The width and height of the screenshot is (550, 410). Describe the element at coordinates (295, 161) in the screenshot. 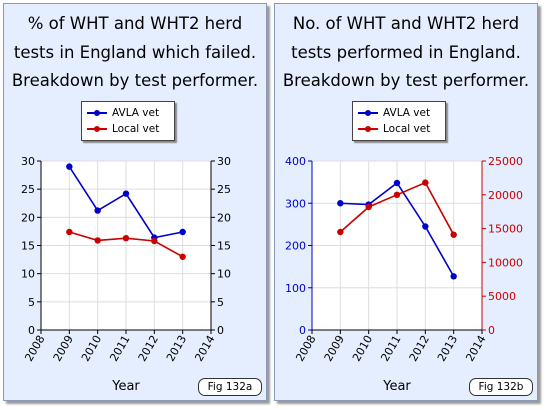

I see `y-tick-label: 400` at that location.